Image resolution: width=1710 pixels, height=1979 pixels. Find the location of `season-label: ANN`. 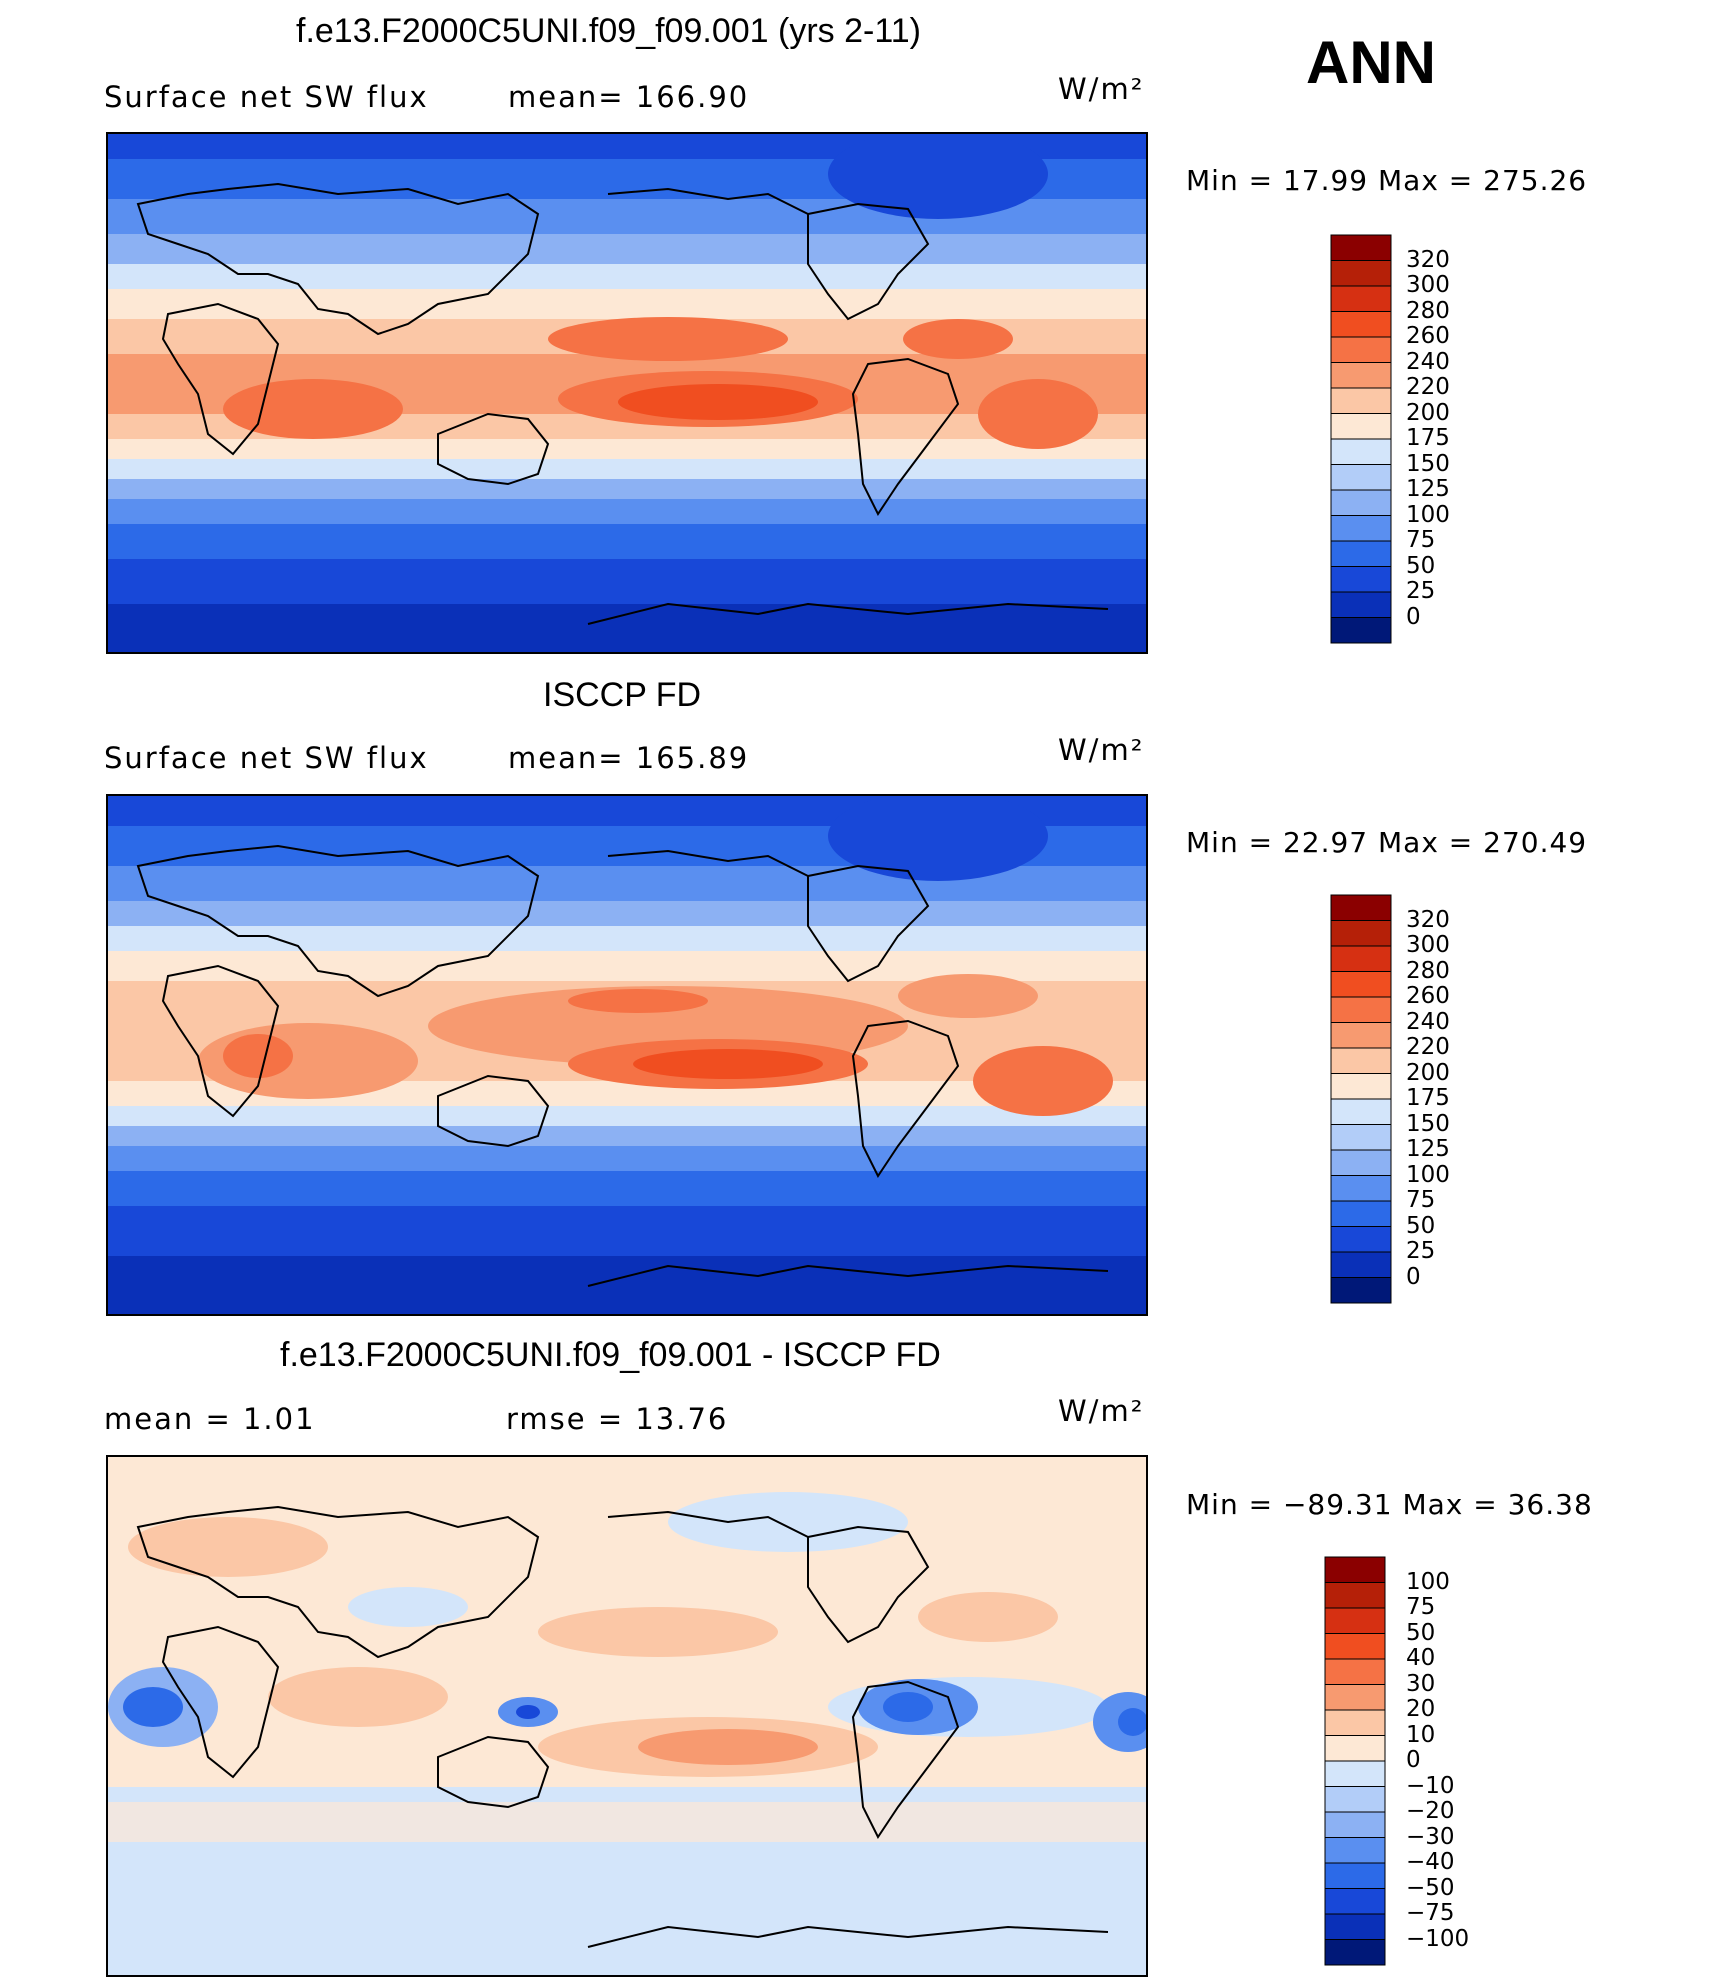

season-label: ANN is located at coordinates (1371, 62).